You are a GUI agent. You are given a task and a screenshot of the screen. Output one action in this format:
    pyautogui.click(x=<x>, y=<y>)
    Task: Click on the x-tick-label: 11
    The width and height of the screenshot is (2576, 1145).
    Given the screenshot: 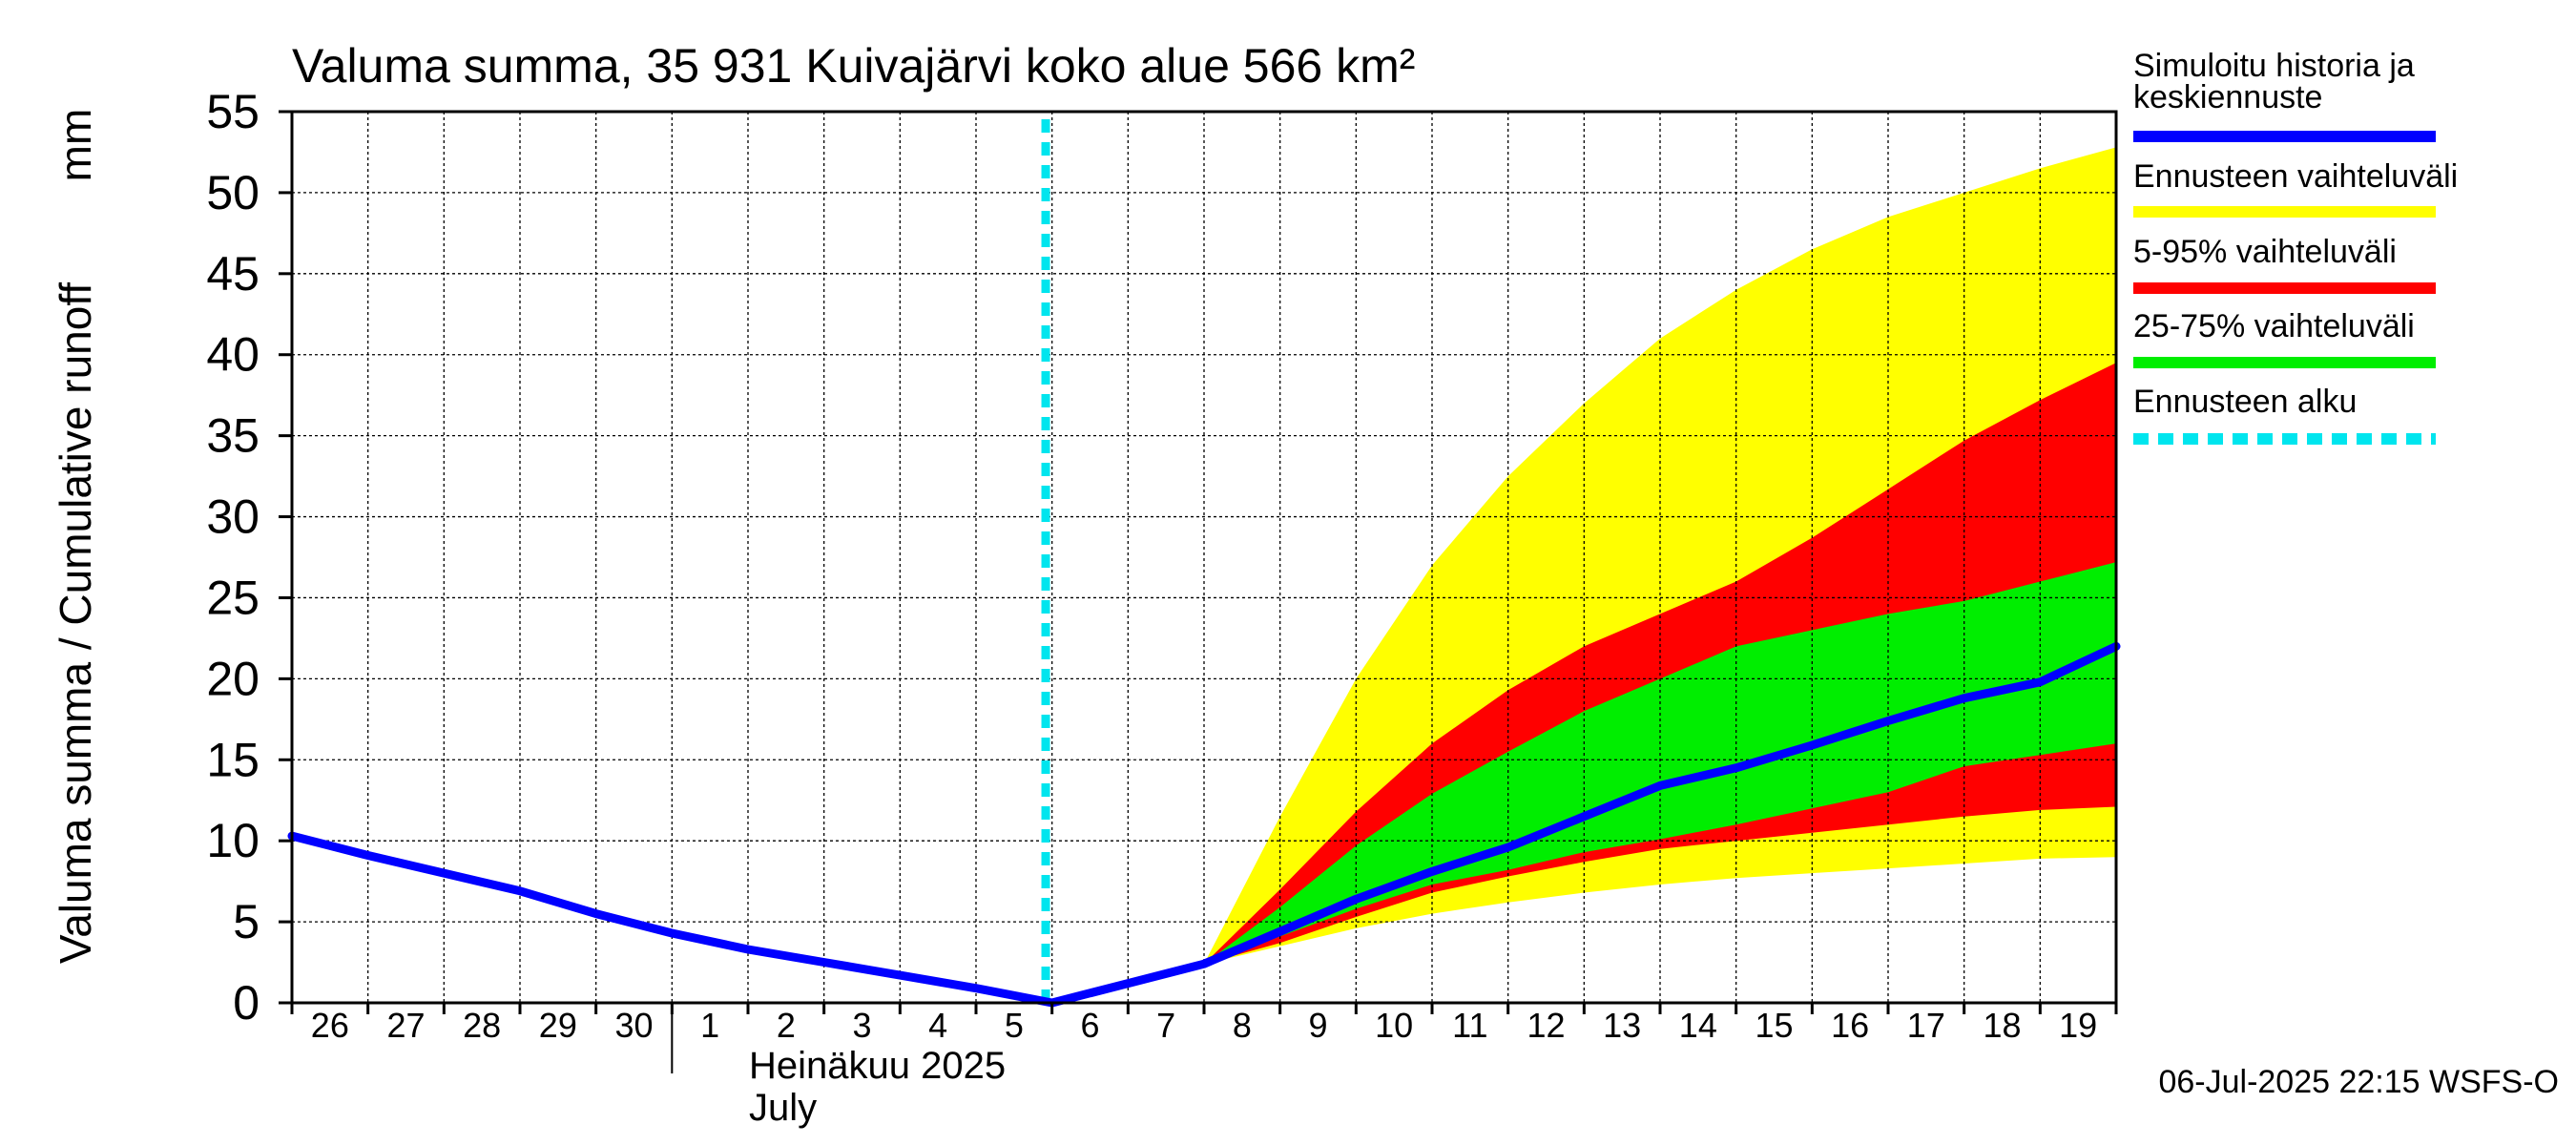 What is the action you would take?
    pyautogui.click(x=1469, y=1025)
    